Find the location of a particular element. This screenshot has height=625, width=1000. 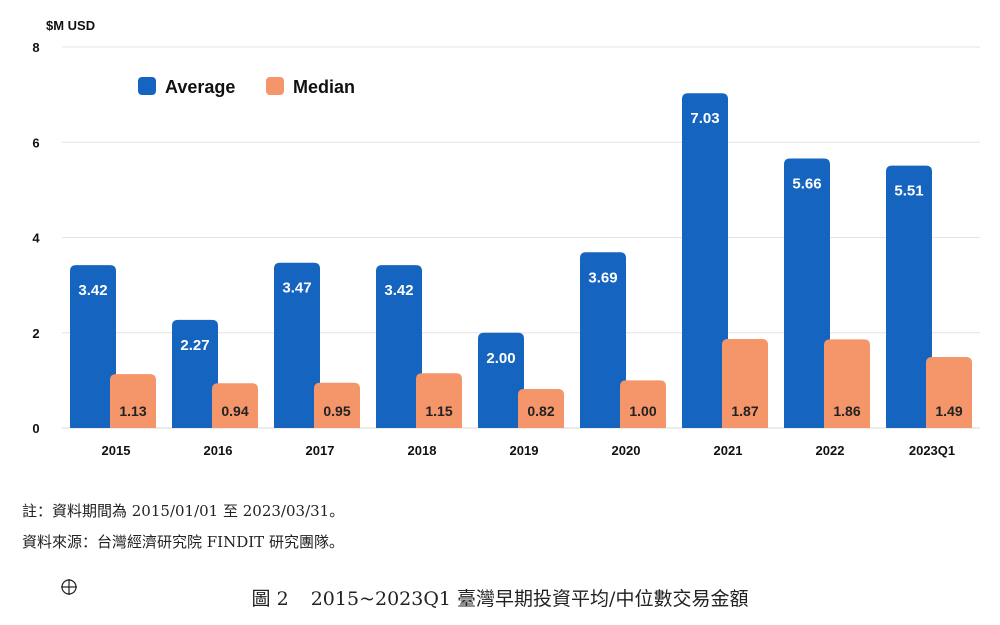

median-data-label: 1.00 is located at coordinates (642, 411).